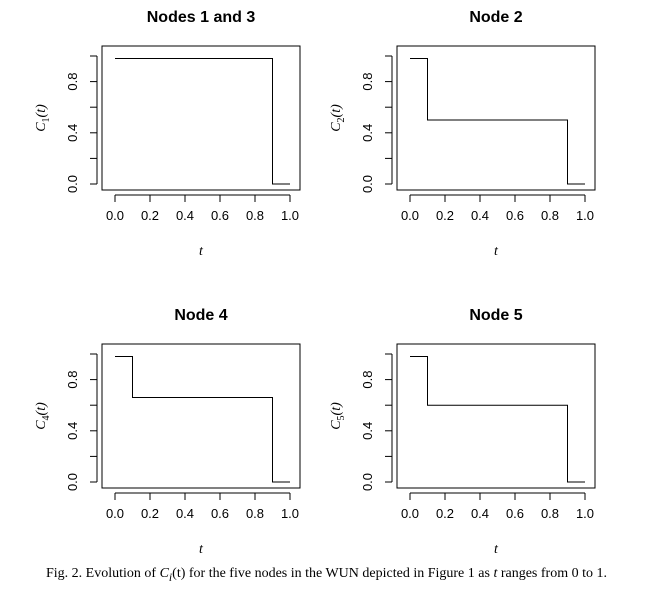 The width and height of the screenshot is (653, 603). What do you see at coordinates (170, 577) in the screenshot?
I see `caption-c-sub: i` at bounding box center [170, 577].